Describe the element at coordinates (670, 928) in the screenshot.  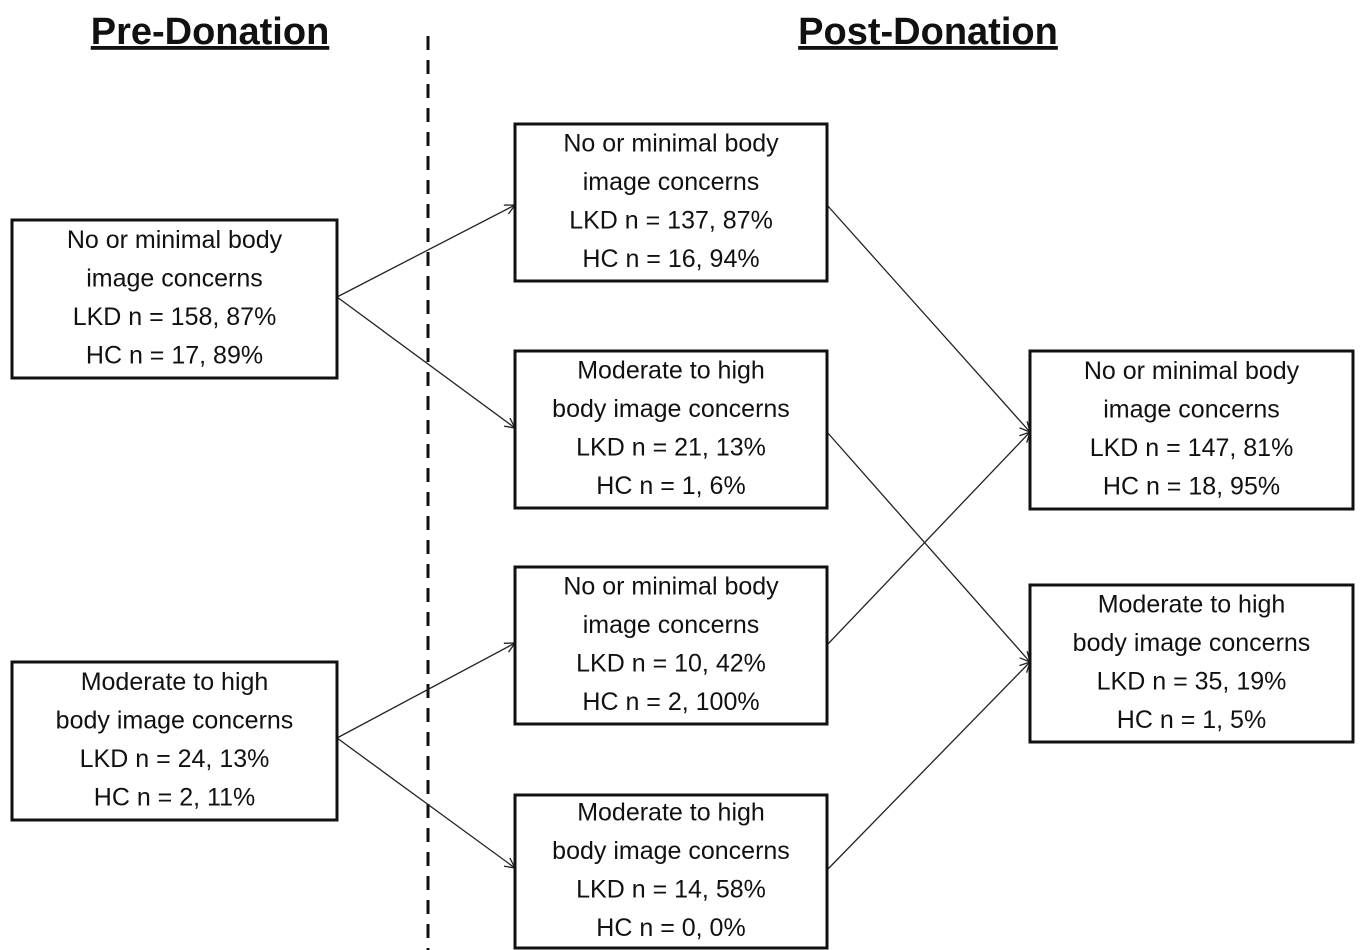
I see `node-text: HC n = 0, 0%` at that location.